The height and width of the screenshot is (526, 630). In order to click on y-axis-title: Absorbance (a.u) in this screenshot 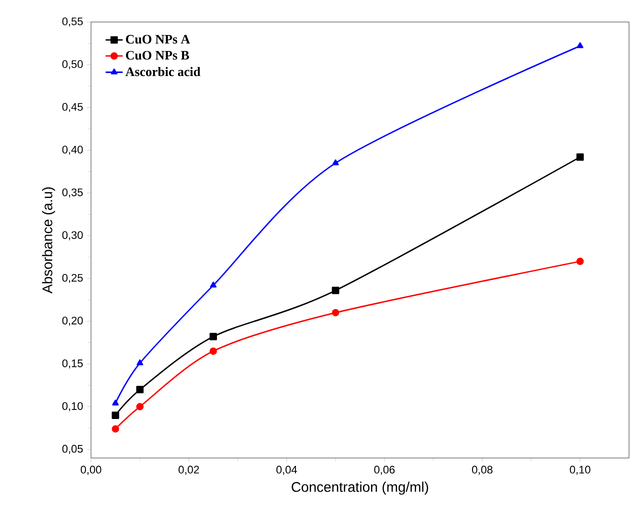, I will do `click(49, 240)`.